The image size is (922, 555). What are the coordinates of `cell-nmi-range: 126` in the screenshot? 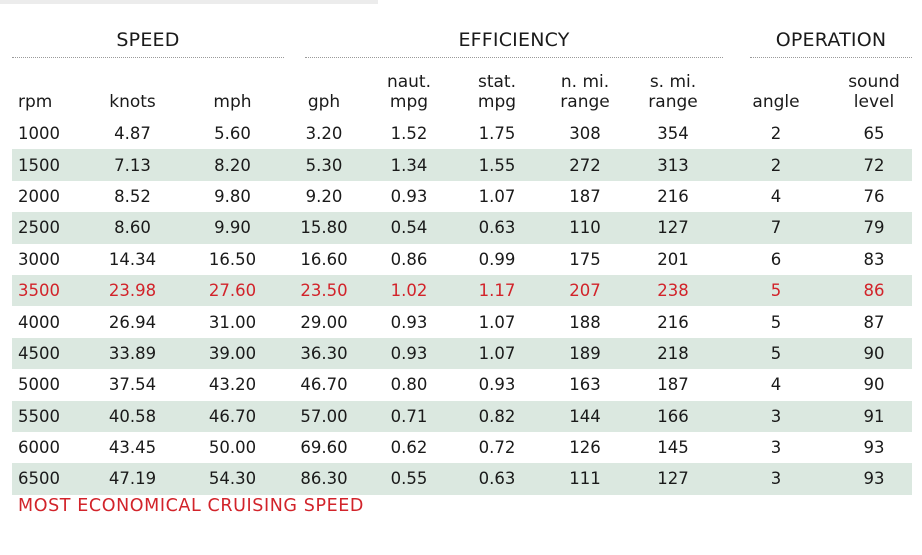 It's located at (585, 448).